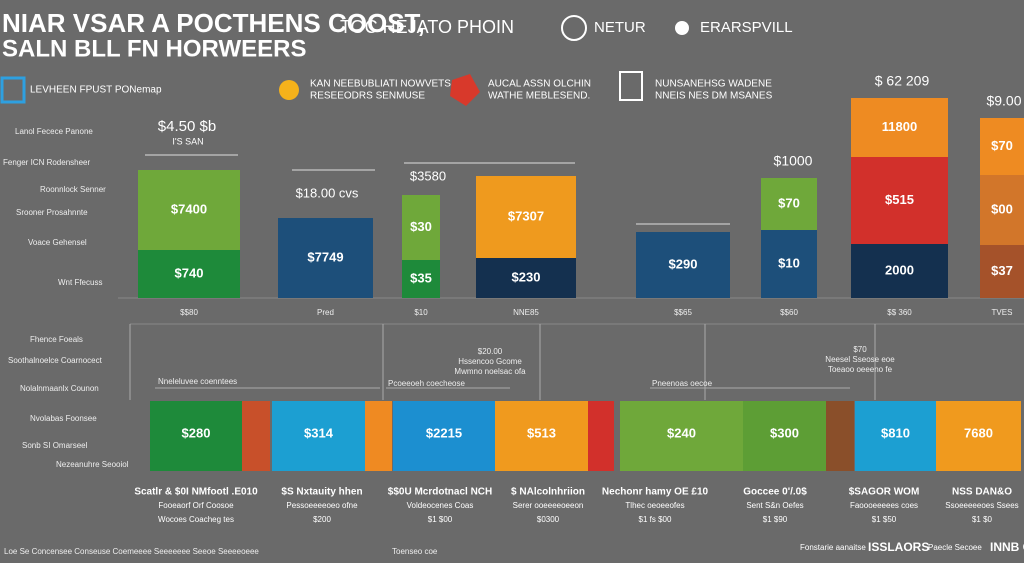 The height and width of the screenshot is (563, 1024). What do you see at coordinates (746, 27) in the screenshot?
I see `nav-item: ERARSPVILL` at bounding box center [746, 27].